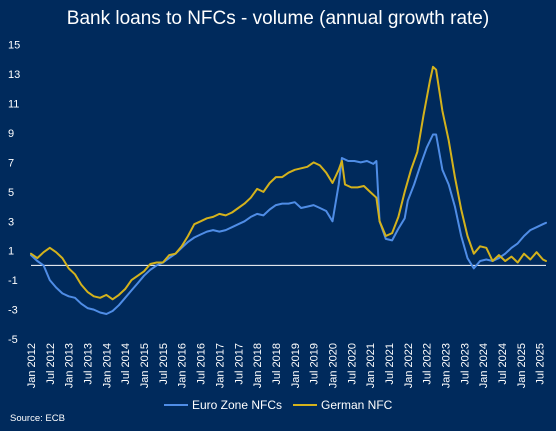 Image resolution: width=556 pixels, height=431 pixels. What do you see at coordinates (126, 364) in the screenshot?
I see `x-tick-label: Jul 2014` at bounding box center [126, 364].